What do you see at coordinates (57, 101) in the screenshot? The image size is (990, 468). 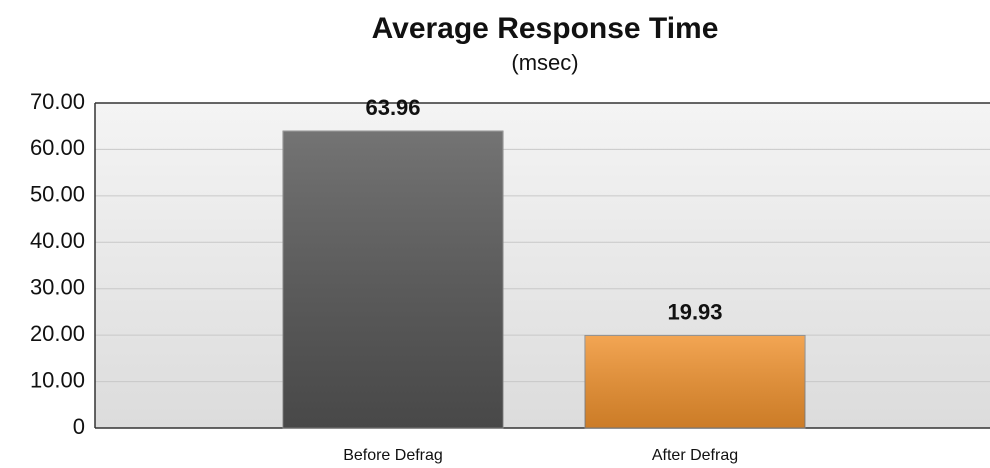 I see `y-tick-label: 70.00` at bounding box center [57, 101].